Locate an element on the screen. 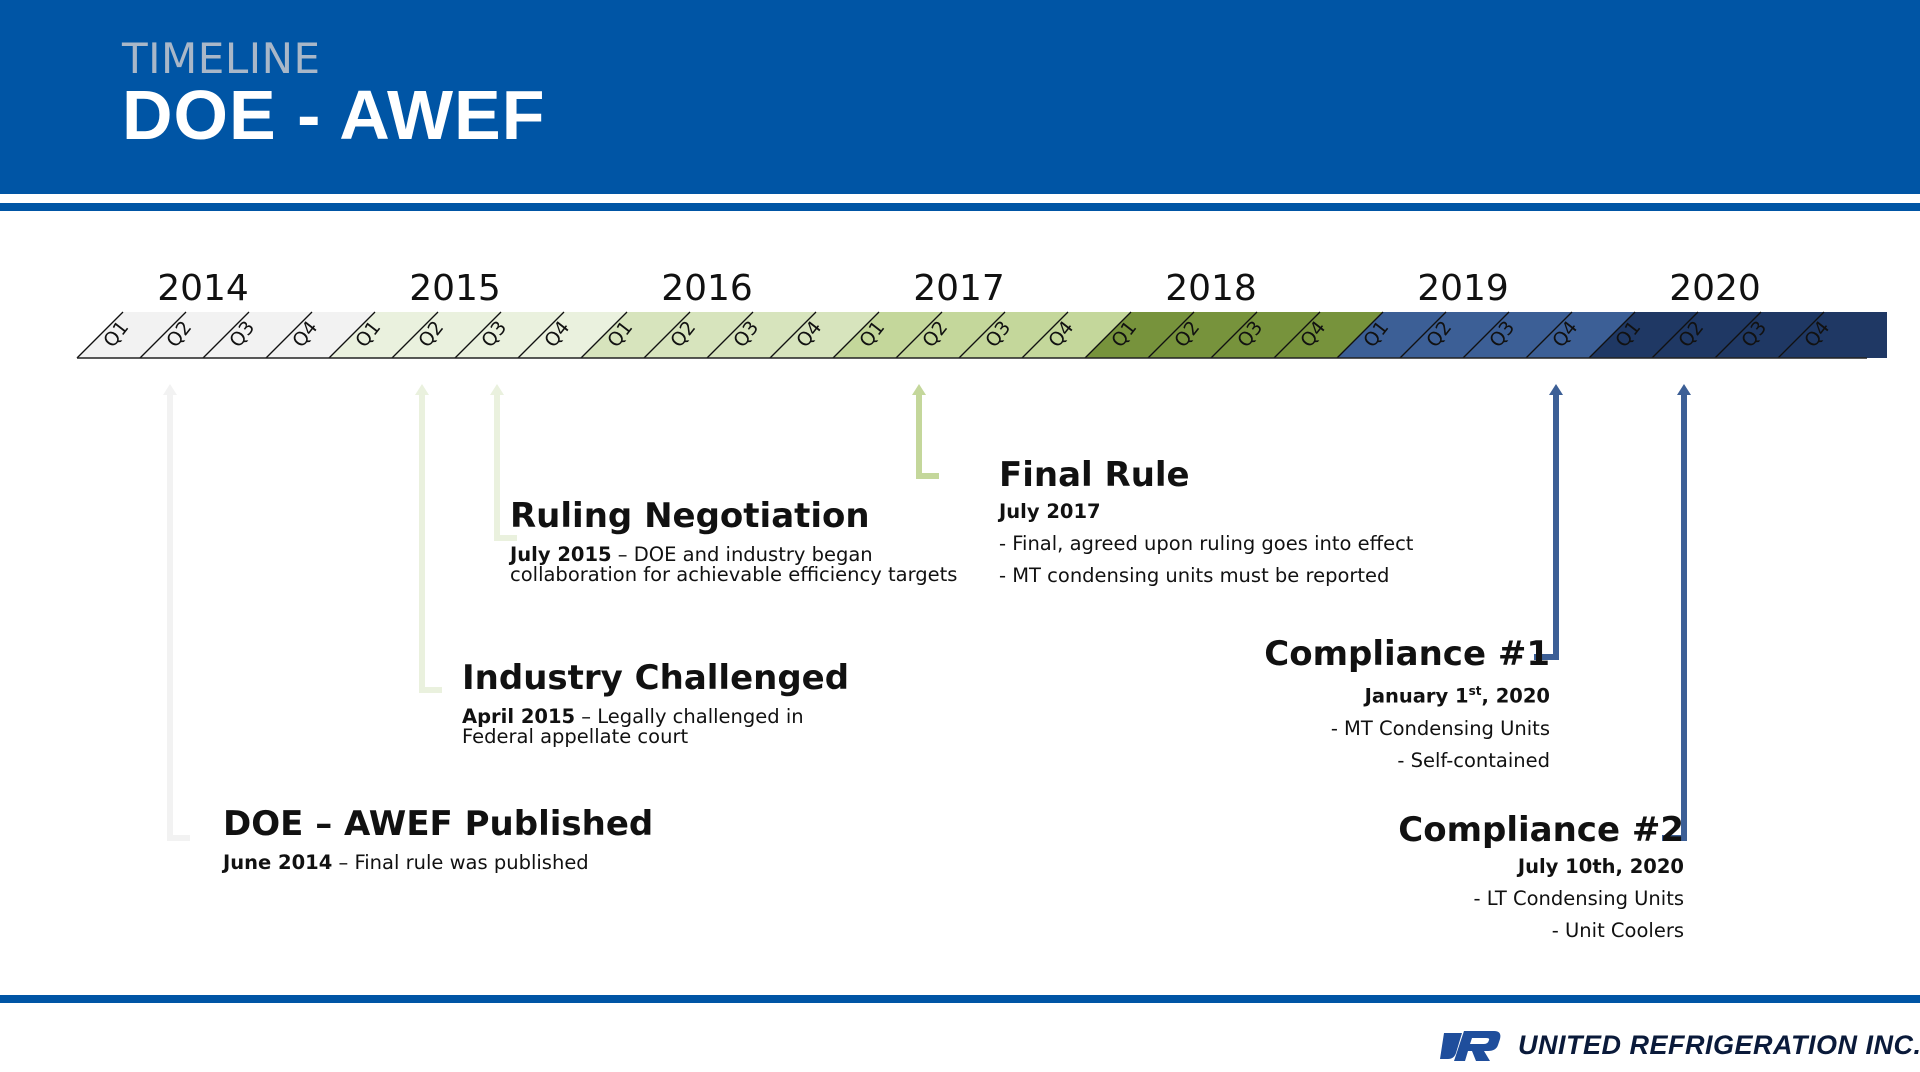 This screenshot has height=1072, width=1920. company-name: UNITED REFRIGERATION INC. is located at coordinates (1719, 1045).